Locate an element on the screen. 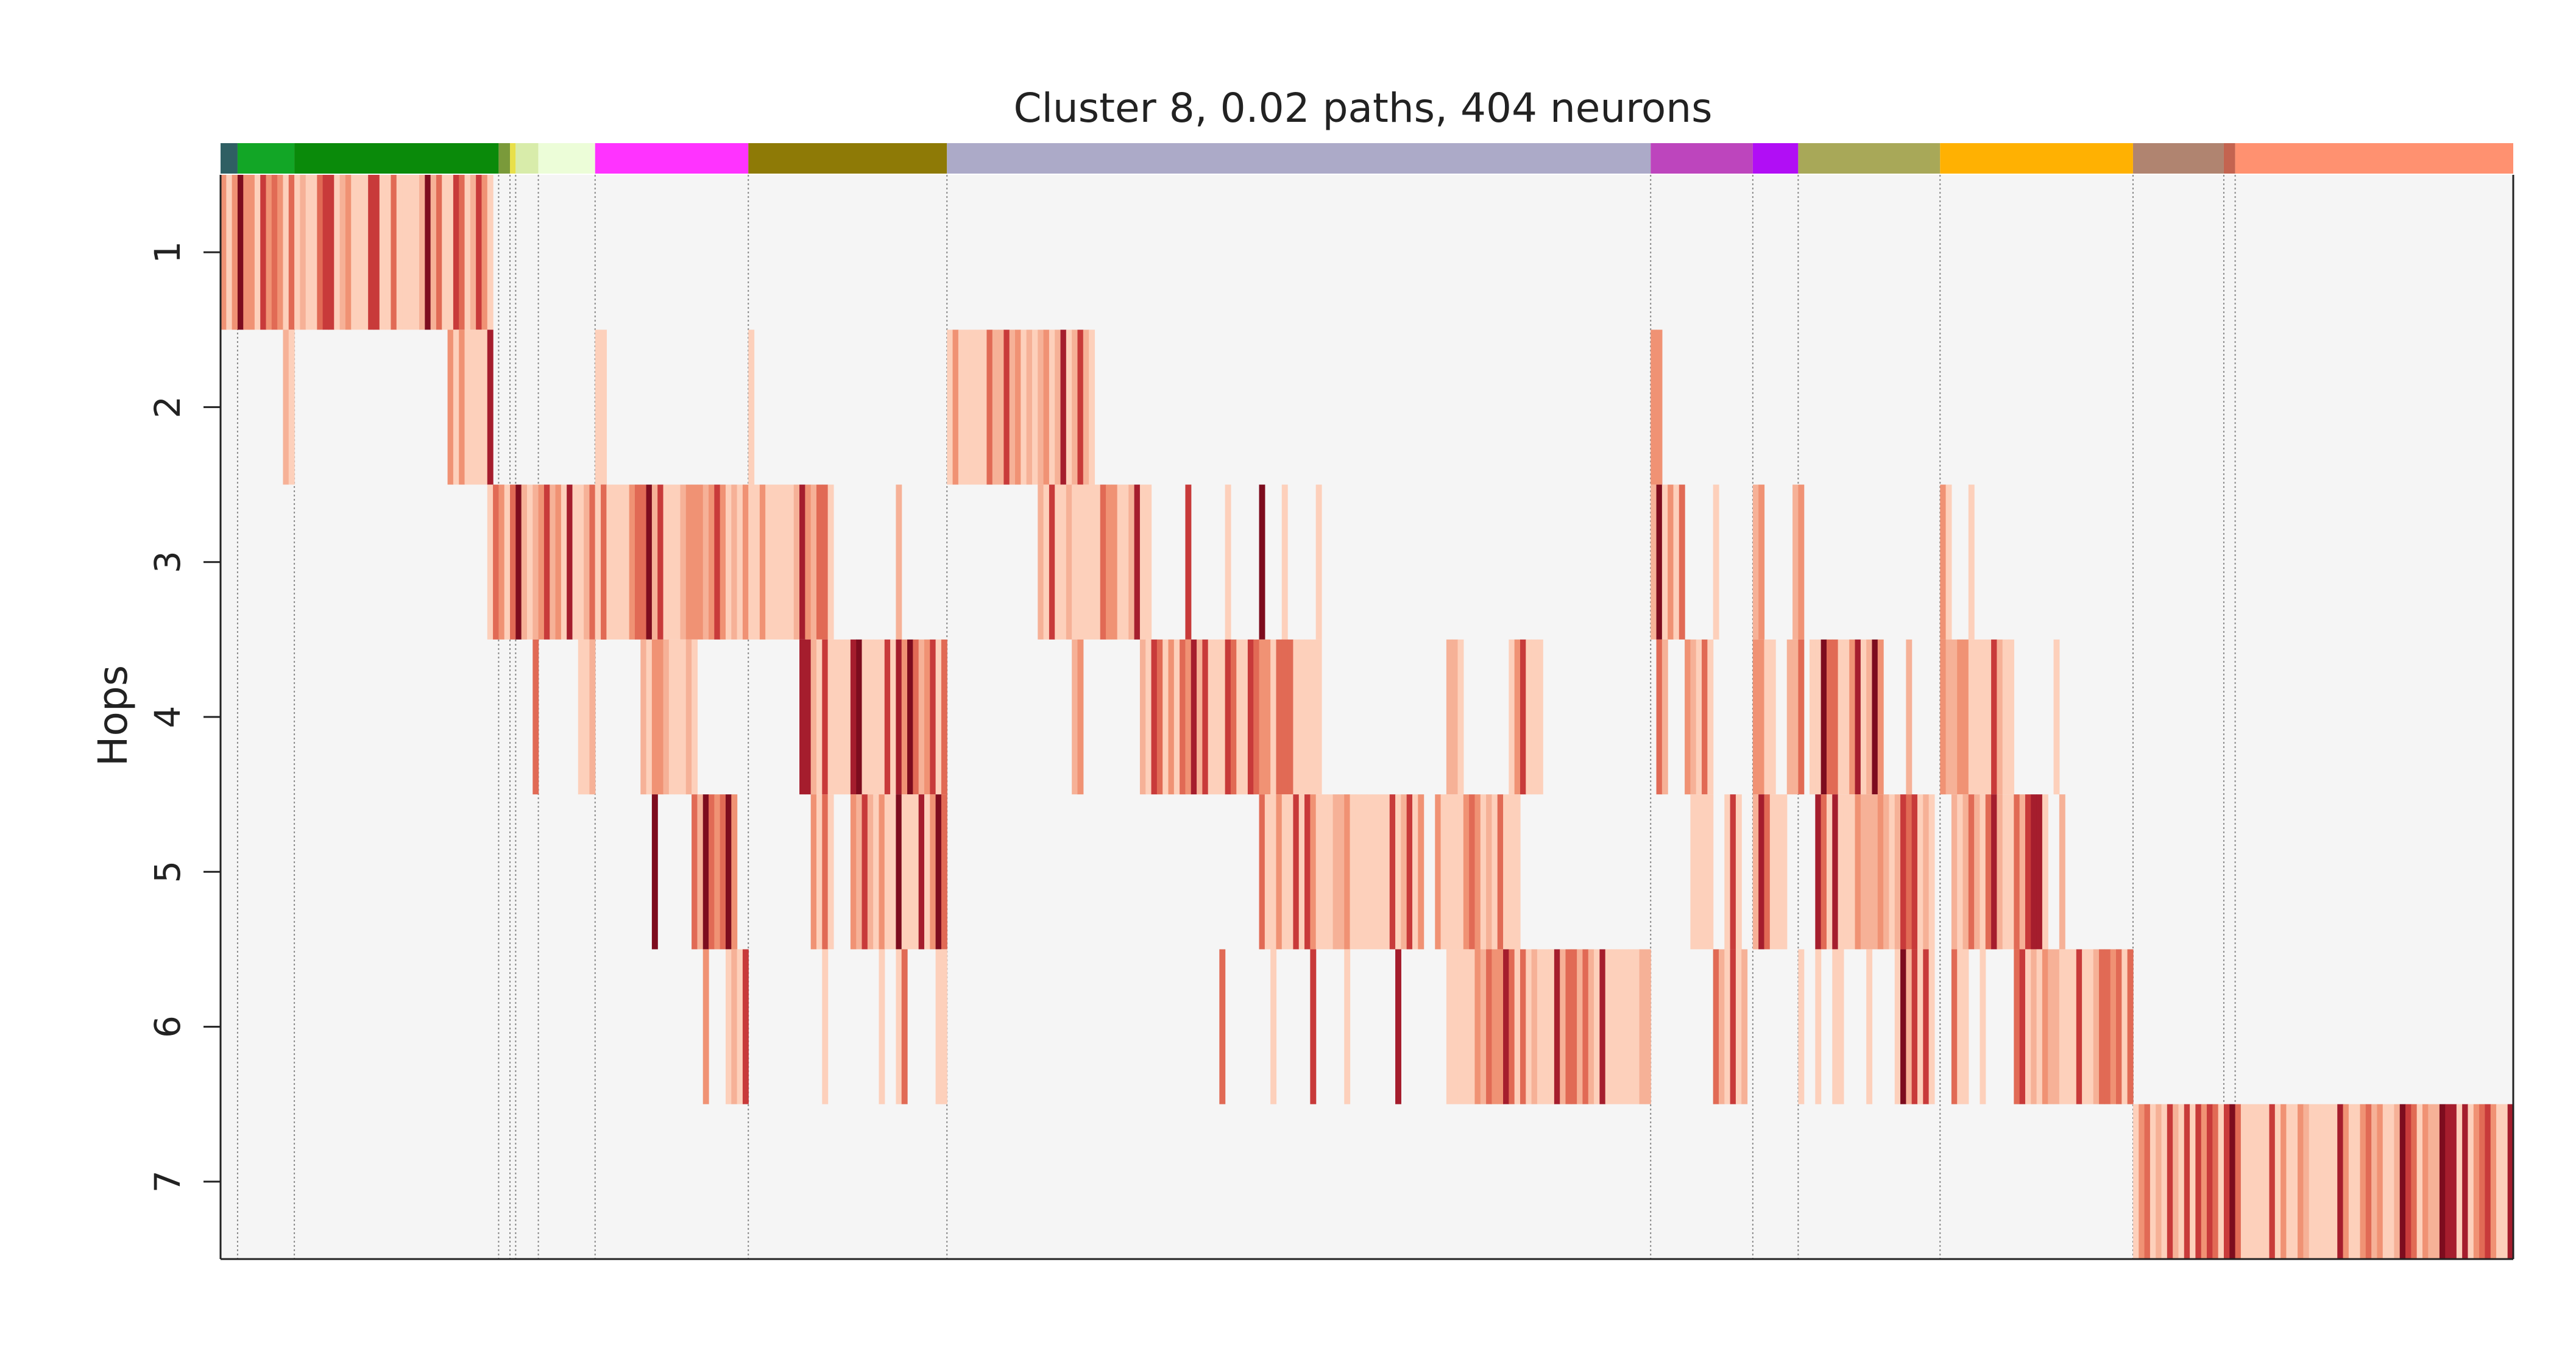 This screenshot has width=2576, height=1362. chart-title: Cluster 8, 0.02 paths, 404 neurons is located at coordinates (1362, 109).